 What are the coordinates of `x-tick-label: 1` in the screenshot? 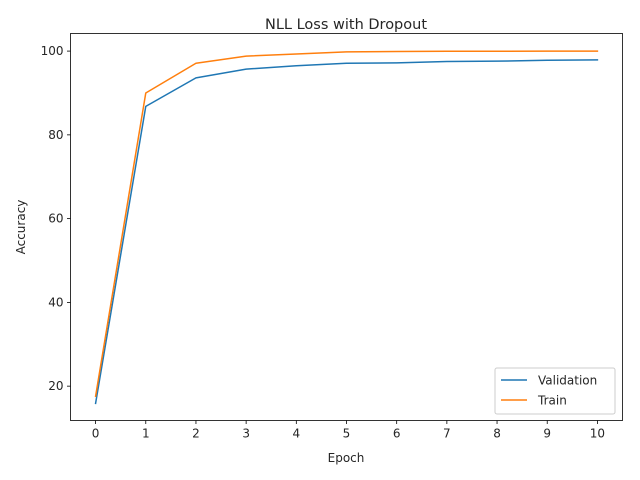 It's located at (146, 434).